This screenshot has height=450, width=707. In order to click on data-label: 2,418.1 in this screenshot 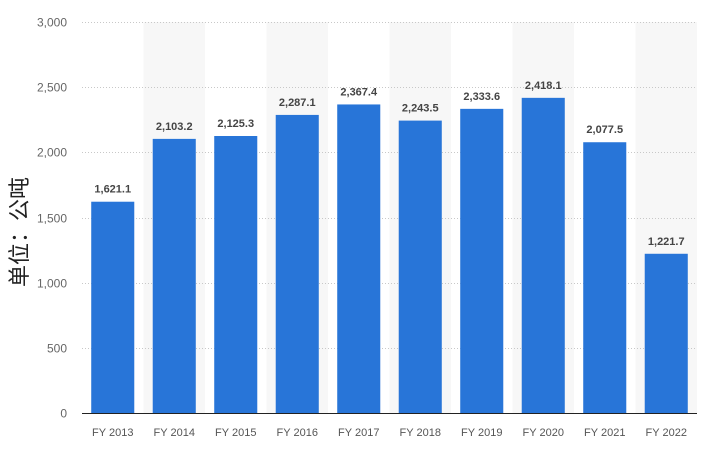, I will do `click(543, 86)`.